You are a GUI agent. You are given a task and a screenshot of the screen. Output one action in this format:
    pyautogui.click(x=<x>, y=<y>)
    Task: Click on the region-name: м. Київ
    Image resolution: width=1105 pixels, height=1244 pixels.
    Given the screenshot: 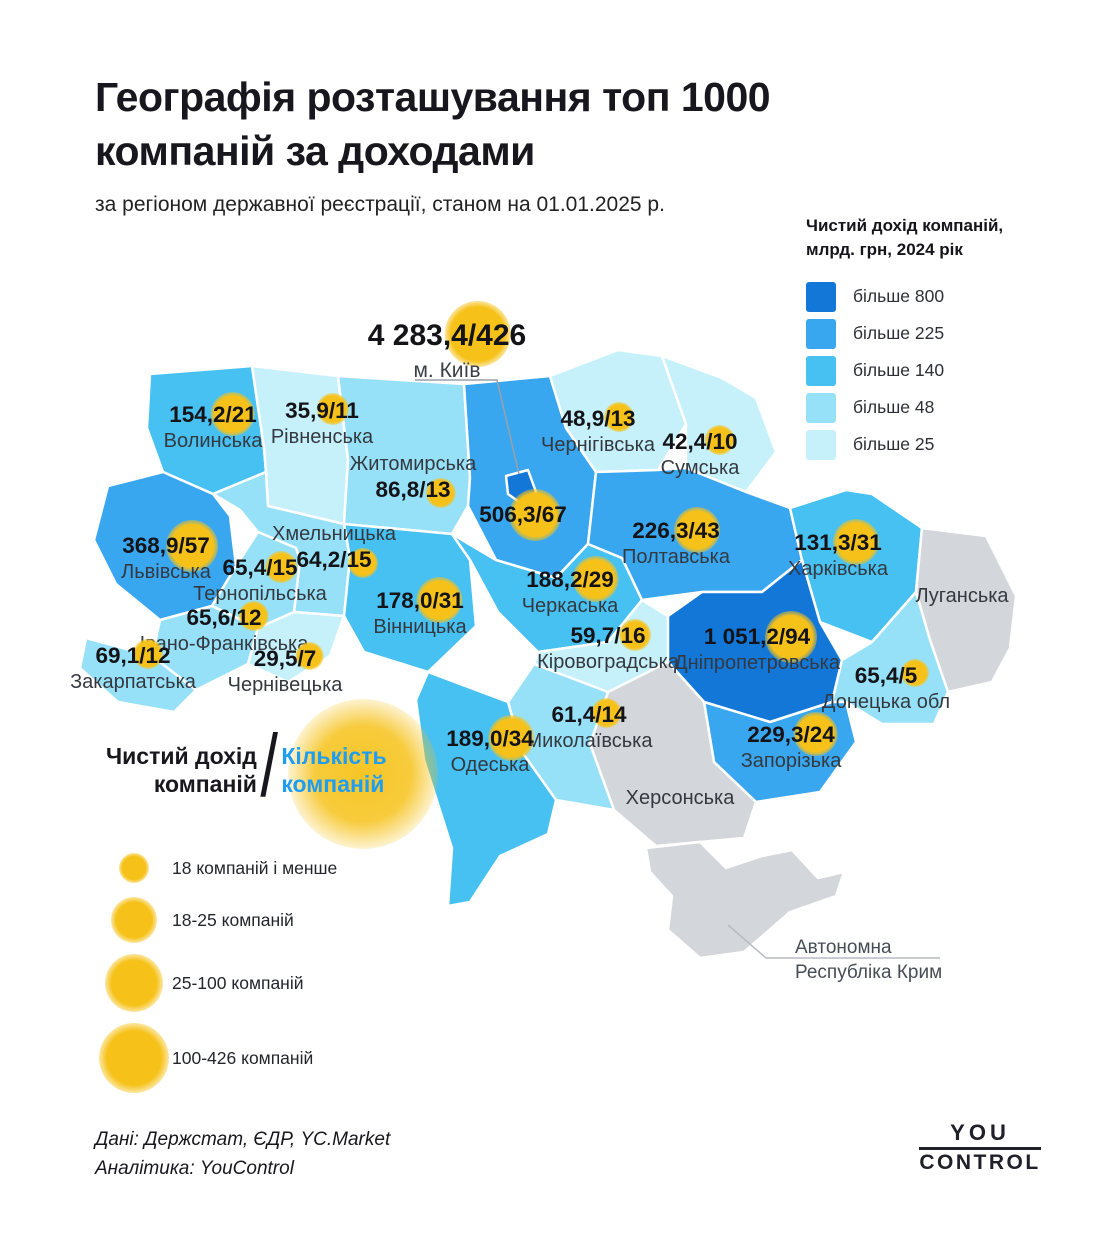 What is the action you would take?
    pyautogui.click(x=447, y=371)
    